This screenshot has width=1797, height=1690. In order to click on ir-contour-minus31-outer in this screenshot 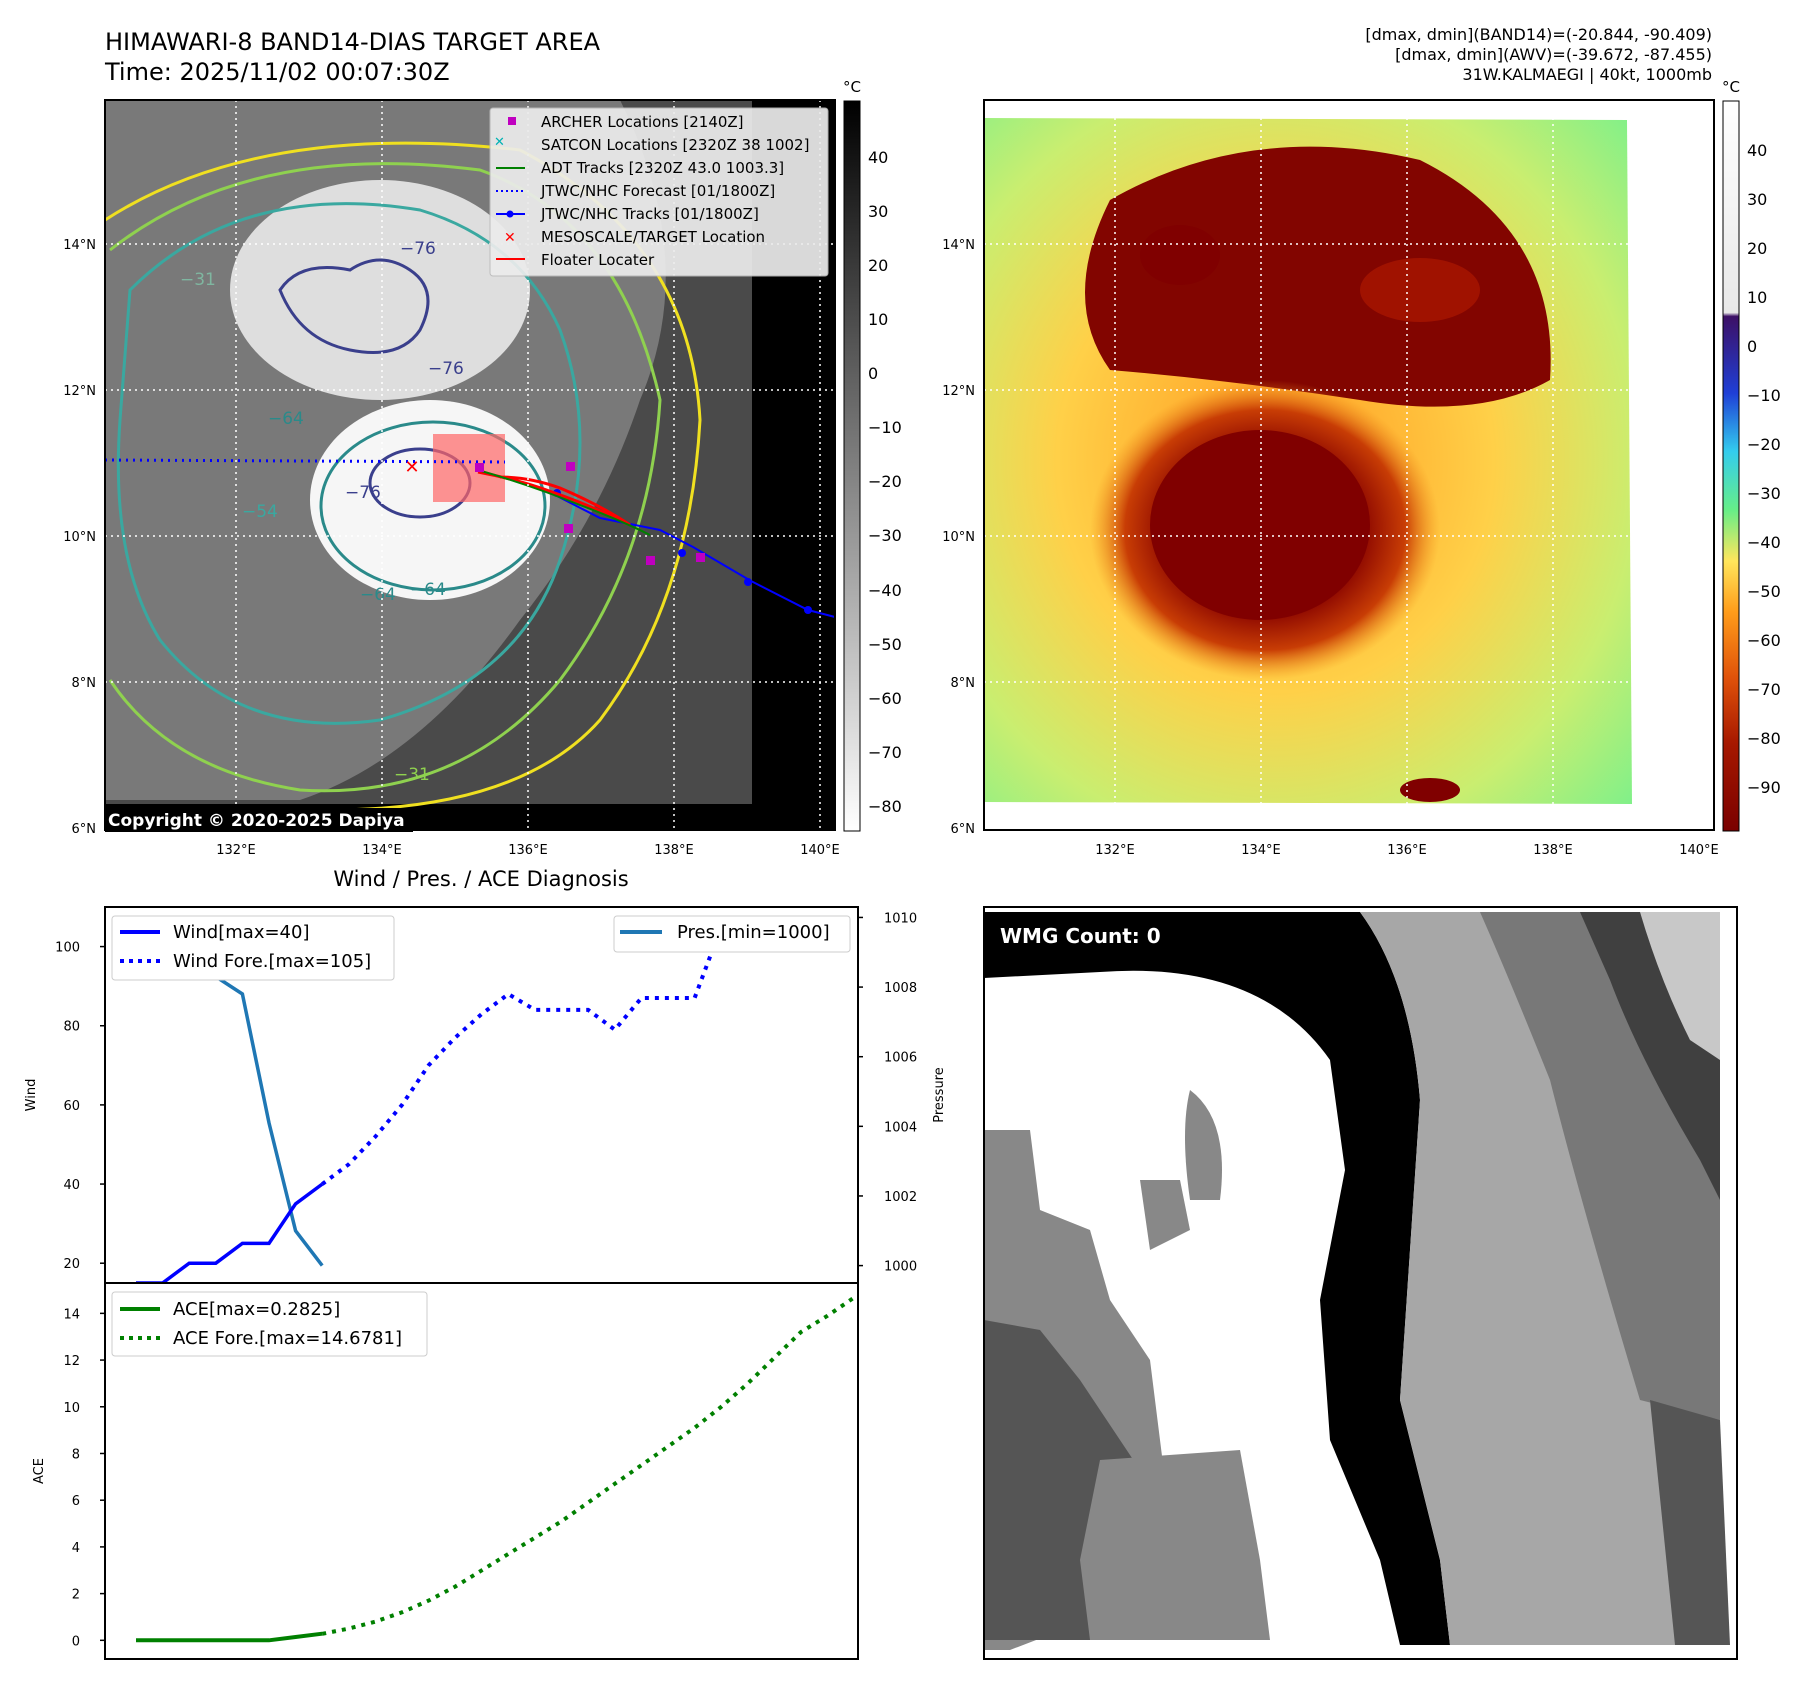, I will do `click(385, 477)`.